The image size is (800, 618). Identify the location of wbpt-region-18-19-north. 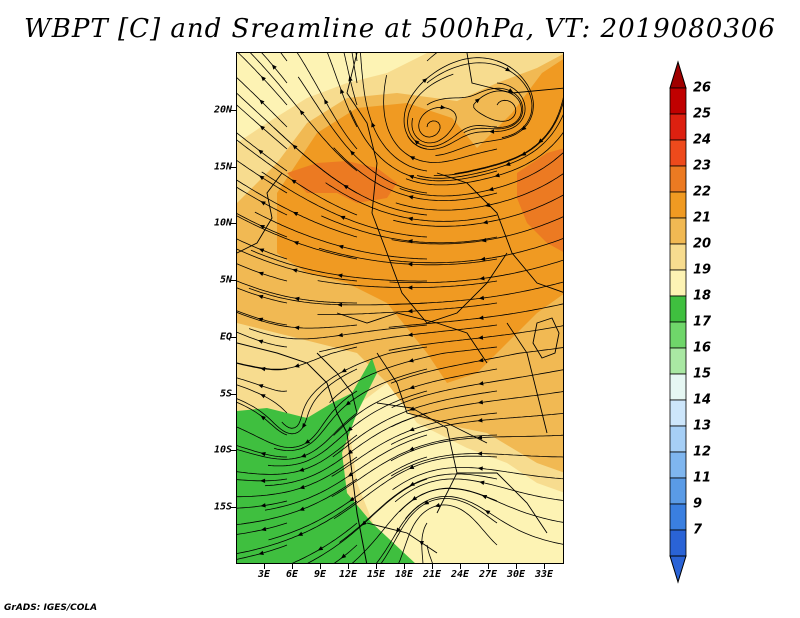
(332, 98).